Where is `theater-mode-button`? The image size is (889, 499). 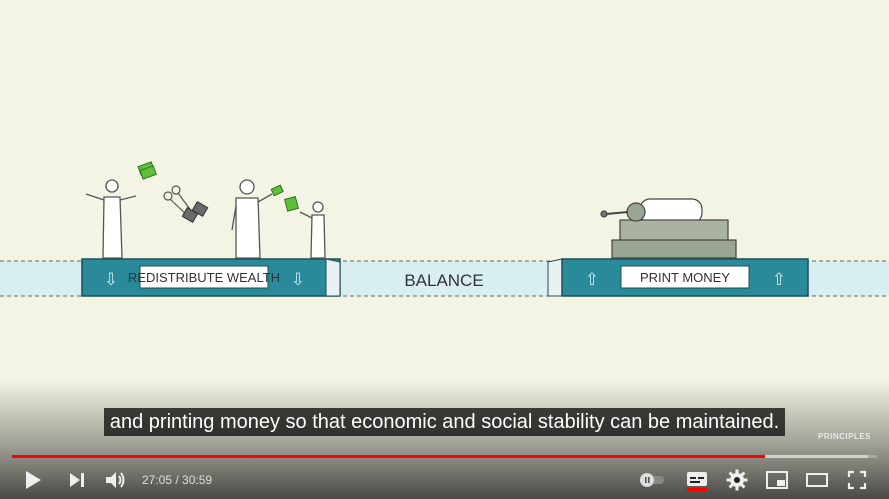 theater-mode-button is located at coordinates (817, 479).